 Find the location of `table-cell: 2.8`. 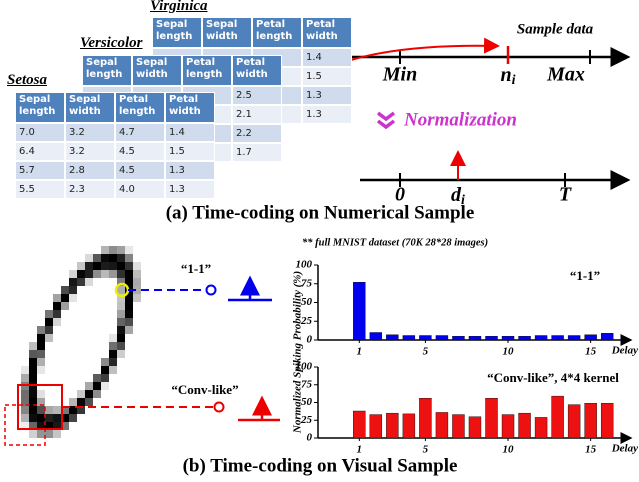

table-cell: 2.8 is located at coordinates (90, 170).